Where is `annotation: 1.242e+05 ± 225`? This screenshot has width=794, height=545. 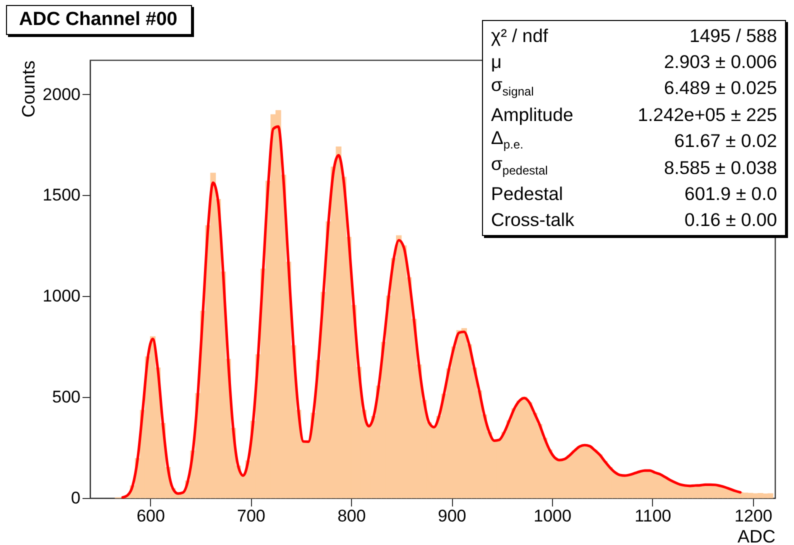 annotation: 1.242e+05 ± 225 is located at coordinates (707, 114).